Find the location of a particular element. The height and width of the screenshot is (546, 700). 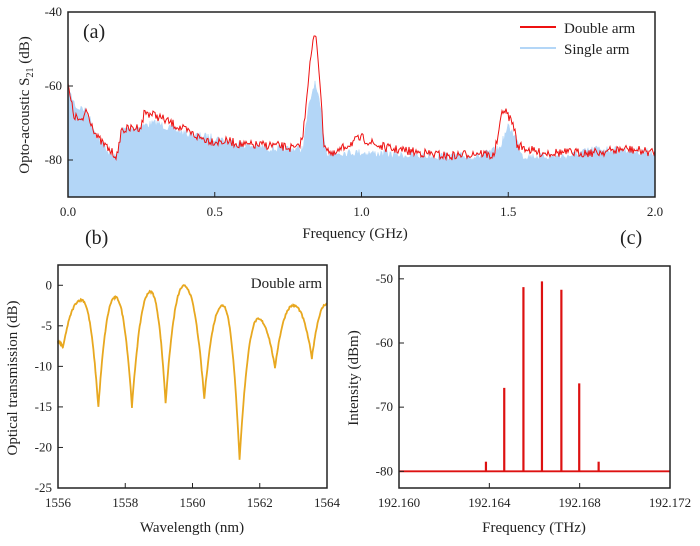

panel-c-xlabel: Frequency (THz) is located at coordinates (534, 528).